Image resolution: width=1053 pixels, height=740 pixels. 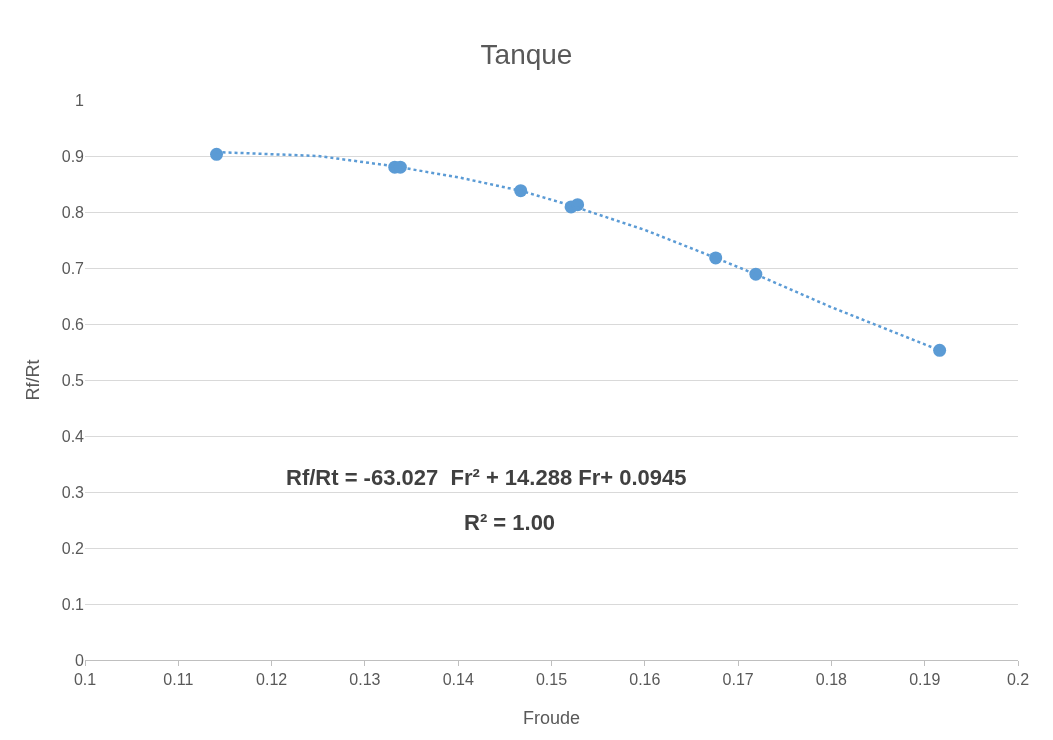 I want to click on y-tick-label: 0.3, so click(x=73, y=492).